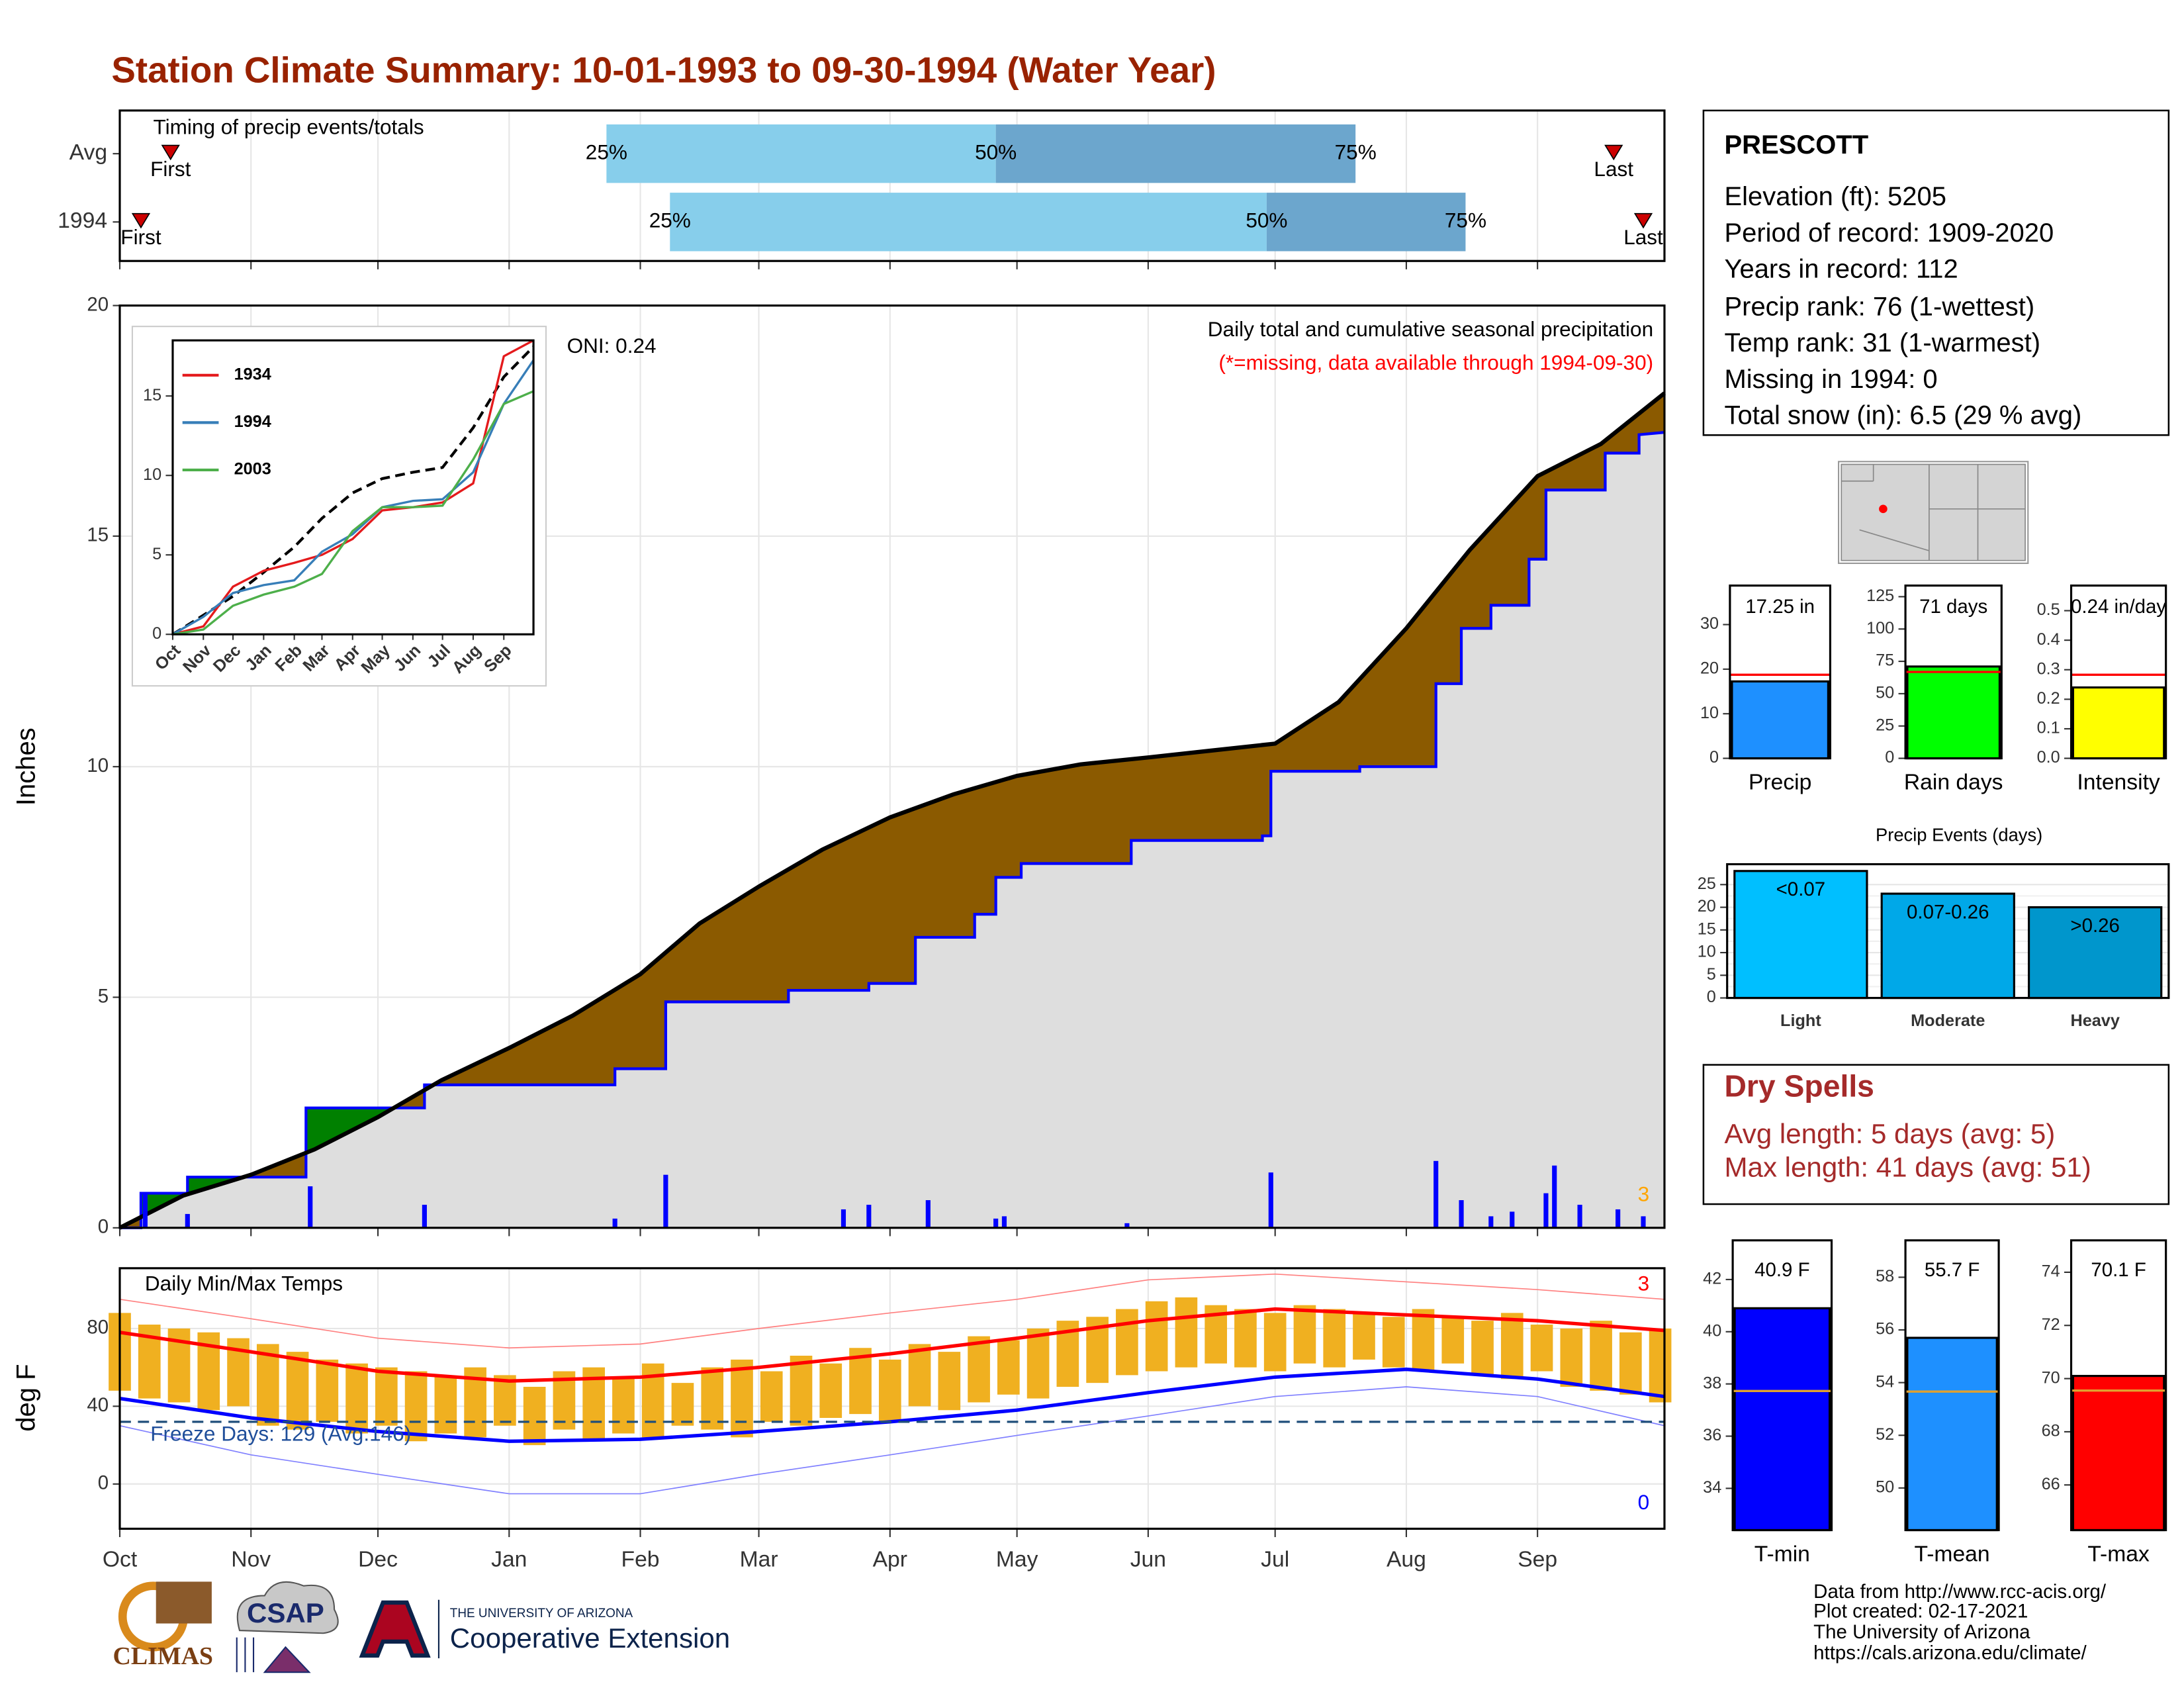 The width and height of the screenshot is (2184, 1688). What do you see at coordinates (244, 1283) in the screenshot?
I see `plot-title: Daily Min/Max Temps` at bounding box center [244, 1283].